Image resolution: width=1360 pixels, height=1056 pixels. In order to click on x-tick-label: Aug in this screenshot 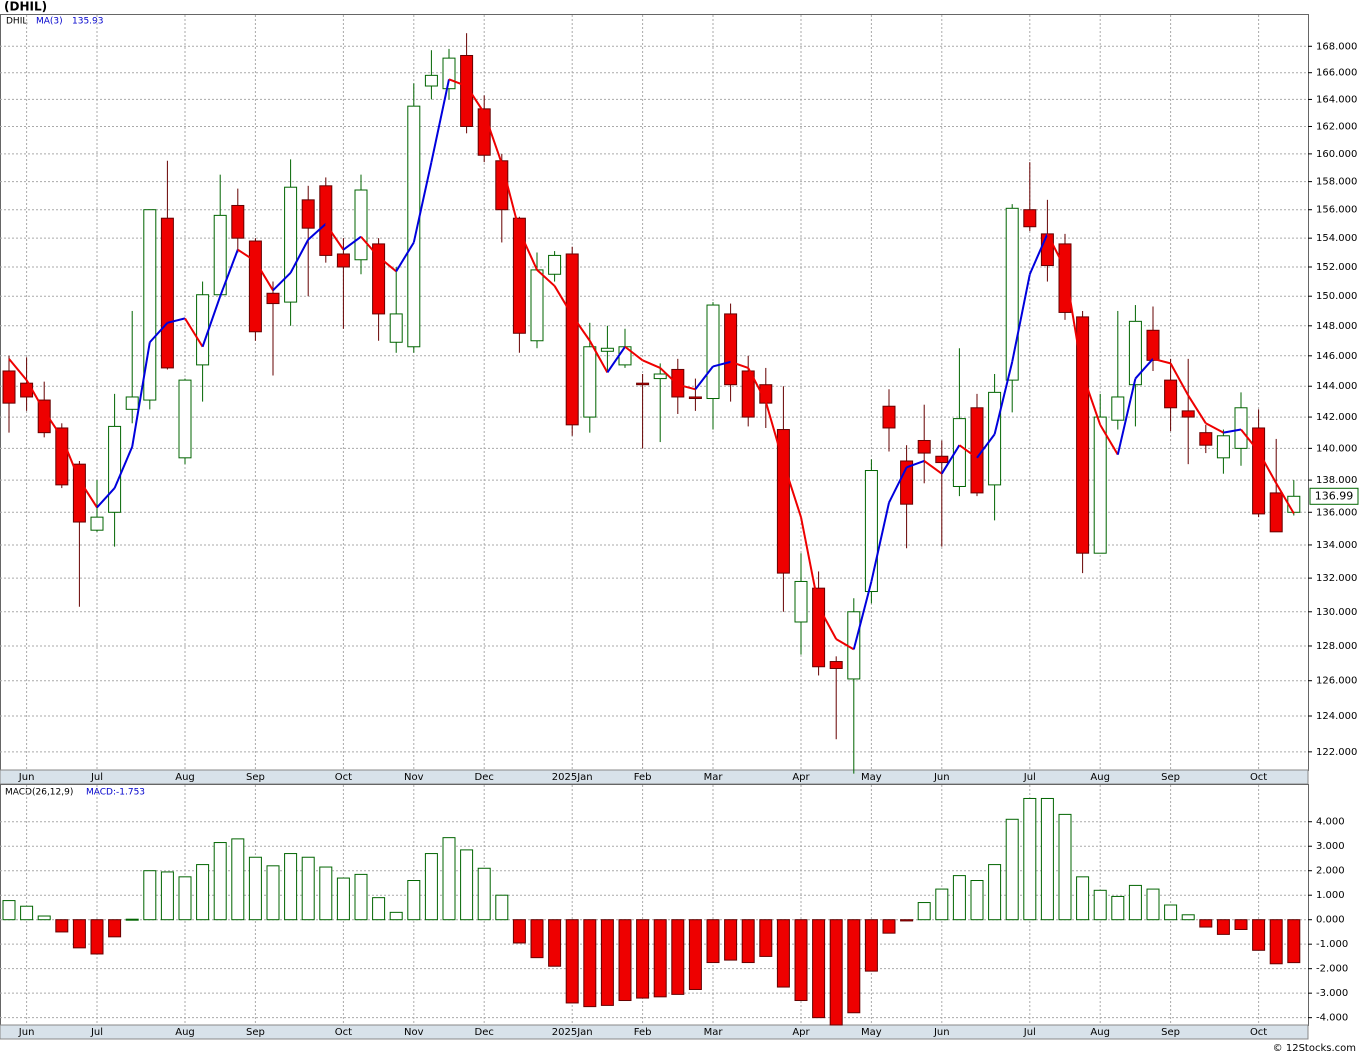, I will do `click(1100, 777)`.